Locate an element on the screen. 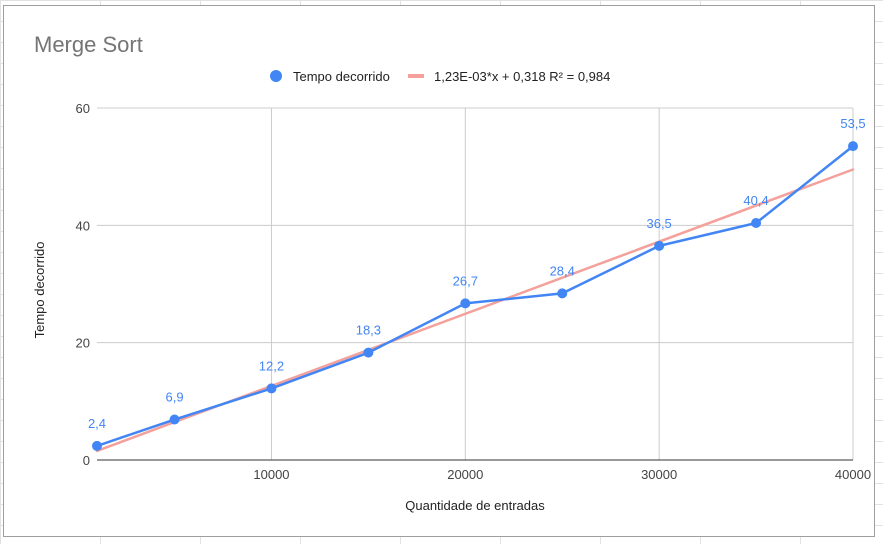  y-tick-label: 0 is located at coordinates (86, 460).